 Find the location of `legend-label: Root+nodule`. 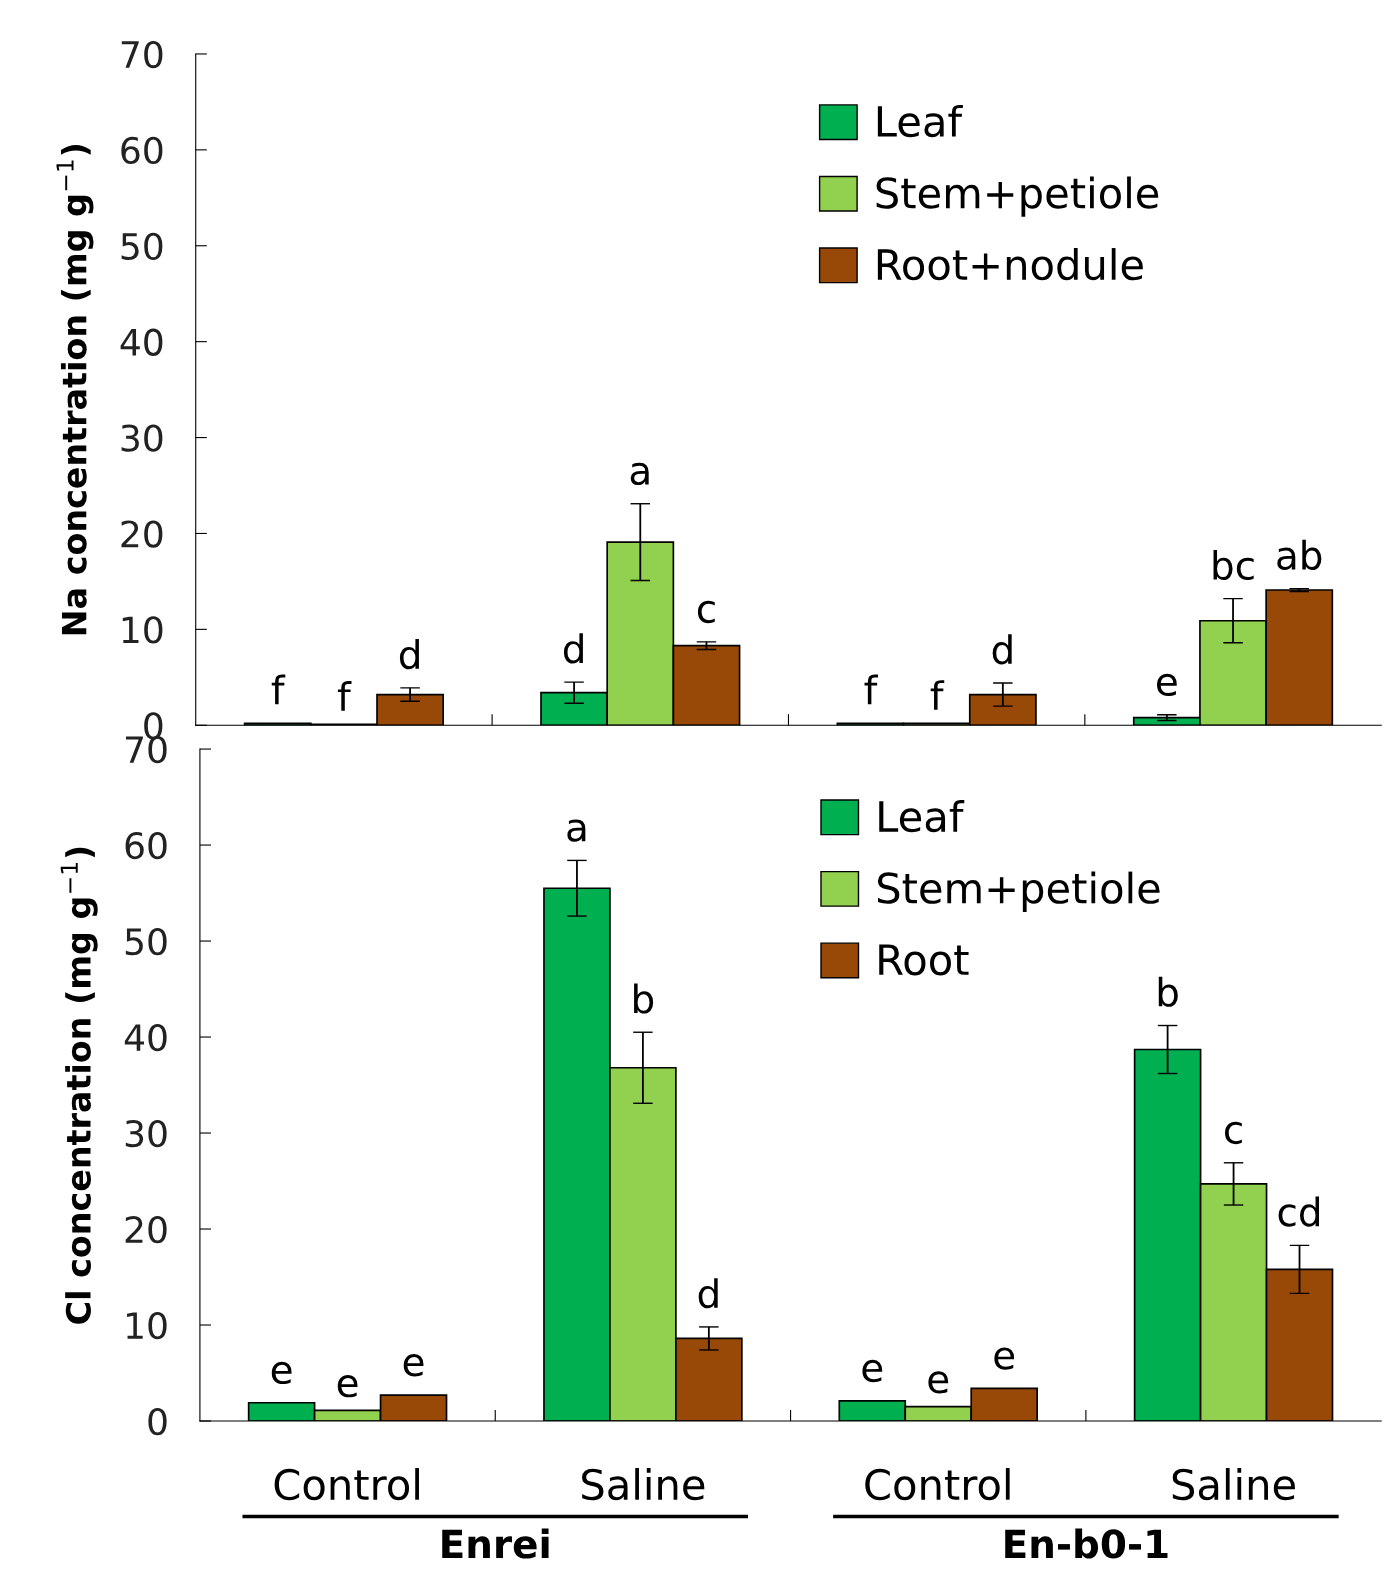

legend-label: Root+nodule is located at coordinates (1010, 264).